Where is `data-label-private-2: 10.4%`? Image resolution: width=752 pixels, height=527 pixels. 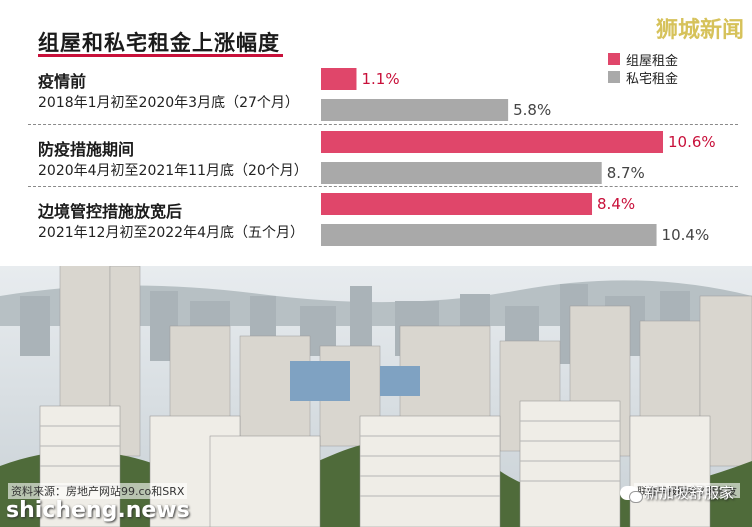
data-label-private-2: 10.4% is located at coordinates (686, 235).